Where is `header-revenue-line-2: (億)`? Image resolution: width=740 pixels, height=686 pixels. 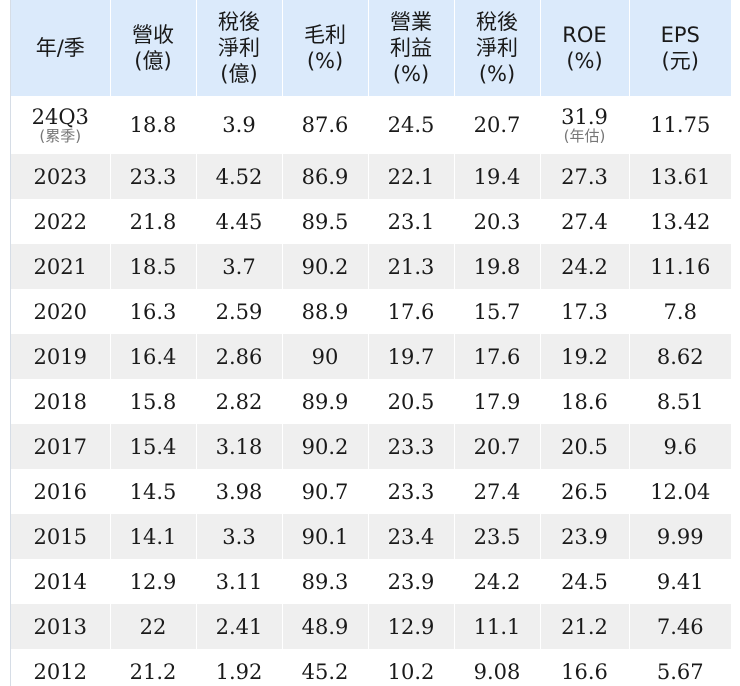
header-revenue-line-2: (億) is located at coordinates (153, 61).